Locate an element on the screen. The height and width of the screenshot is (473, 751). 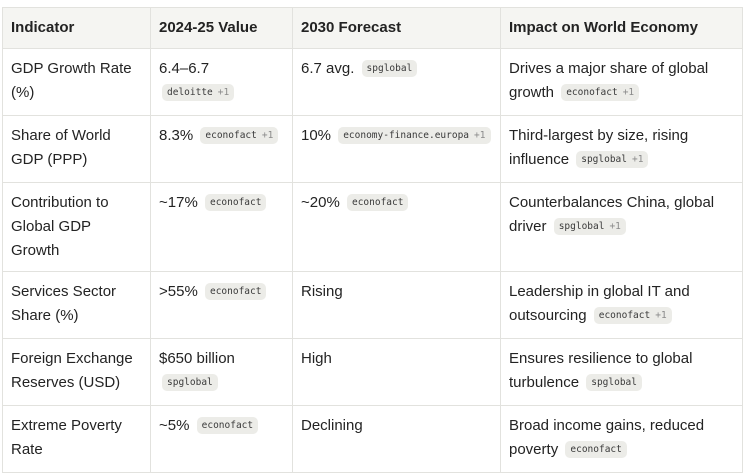
cell-indicator: GDP Growth Rate (%) is located at coordinates (76, 82).